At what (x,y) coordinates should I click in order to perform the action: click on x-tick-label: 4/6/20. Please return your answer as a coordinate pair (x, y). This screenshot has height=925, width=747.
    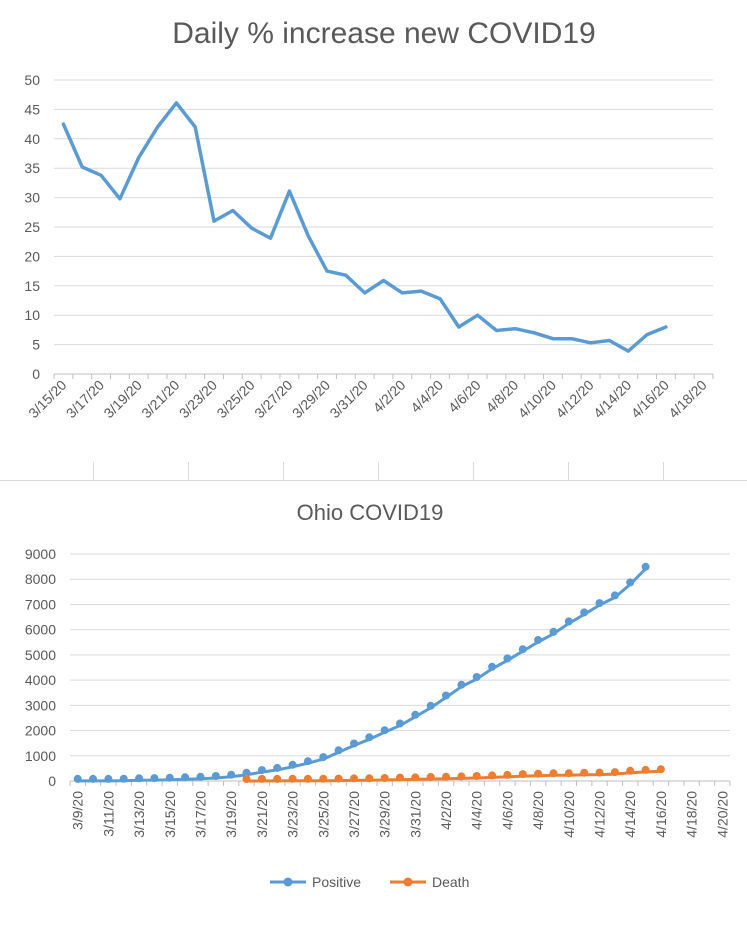
    Looking at the image, I should click on (507, 810).